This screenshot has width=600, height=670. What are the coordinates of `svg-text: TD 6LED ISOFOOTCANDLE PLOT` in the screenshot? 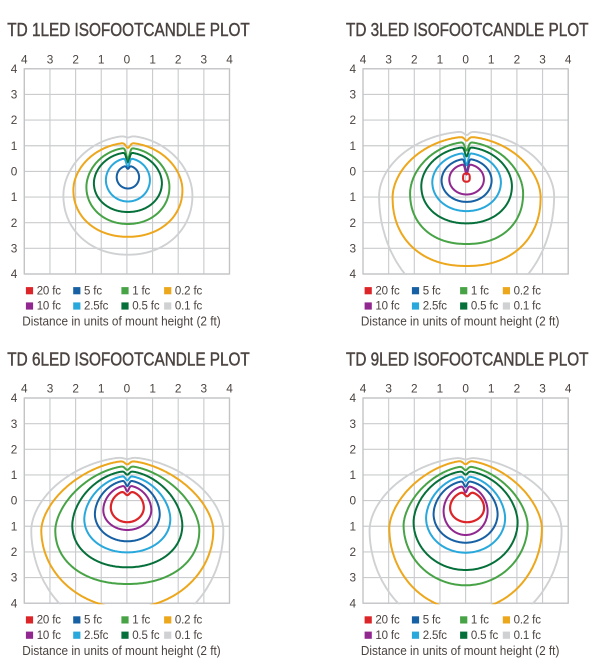 It's located at (128, 358).